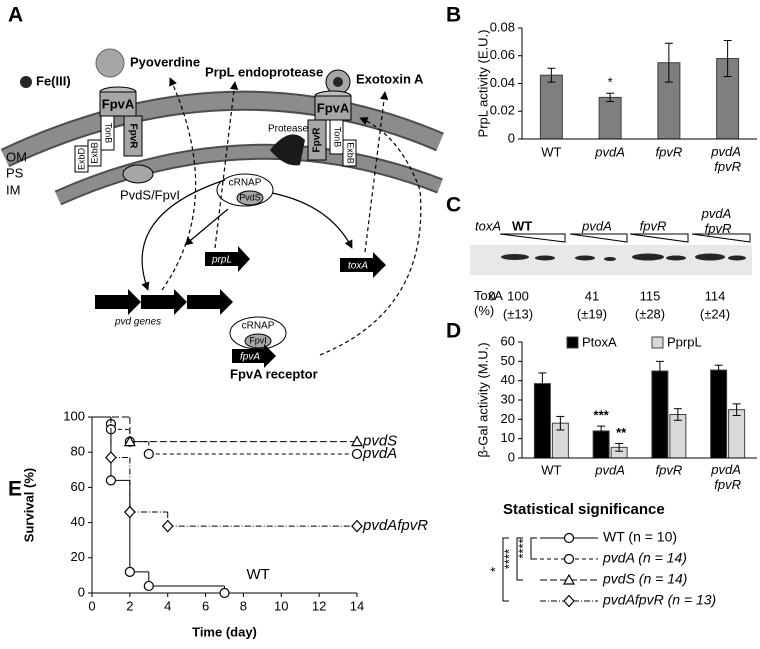 The height and width of the screenshot is (649, 760). What do you see at coordinates (258, 326) in the screenshot?
I see `polymerase-label: cRNAP` at bounding box center [258, 326].